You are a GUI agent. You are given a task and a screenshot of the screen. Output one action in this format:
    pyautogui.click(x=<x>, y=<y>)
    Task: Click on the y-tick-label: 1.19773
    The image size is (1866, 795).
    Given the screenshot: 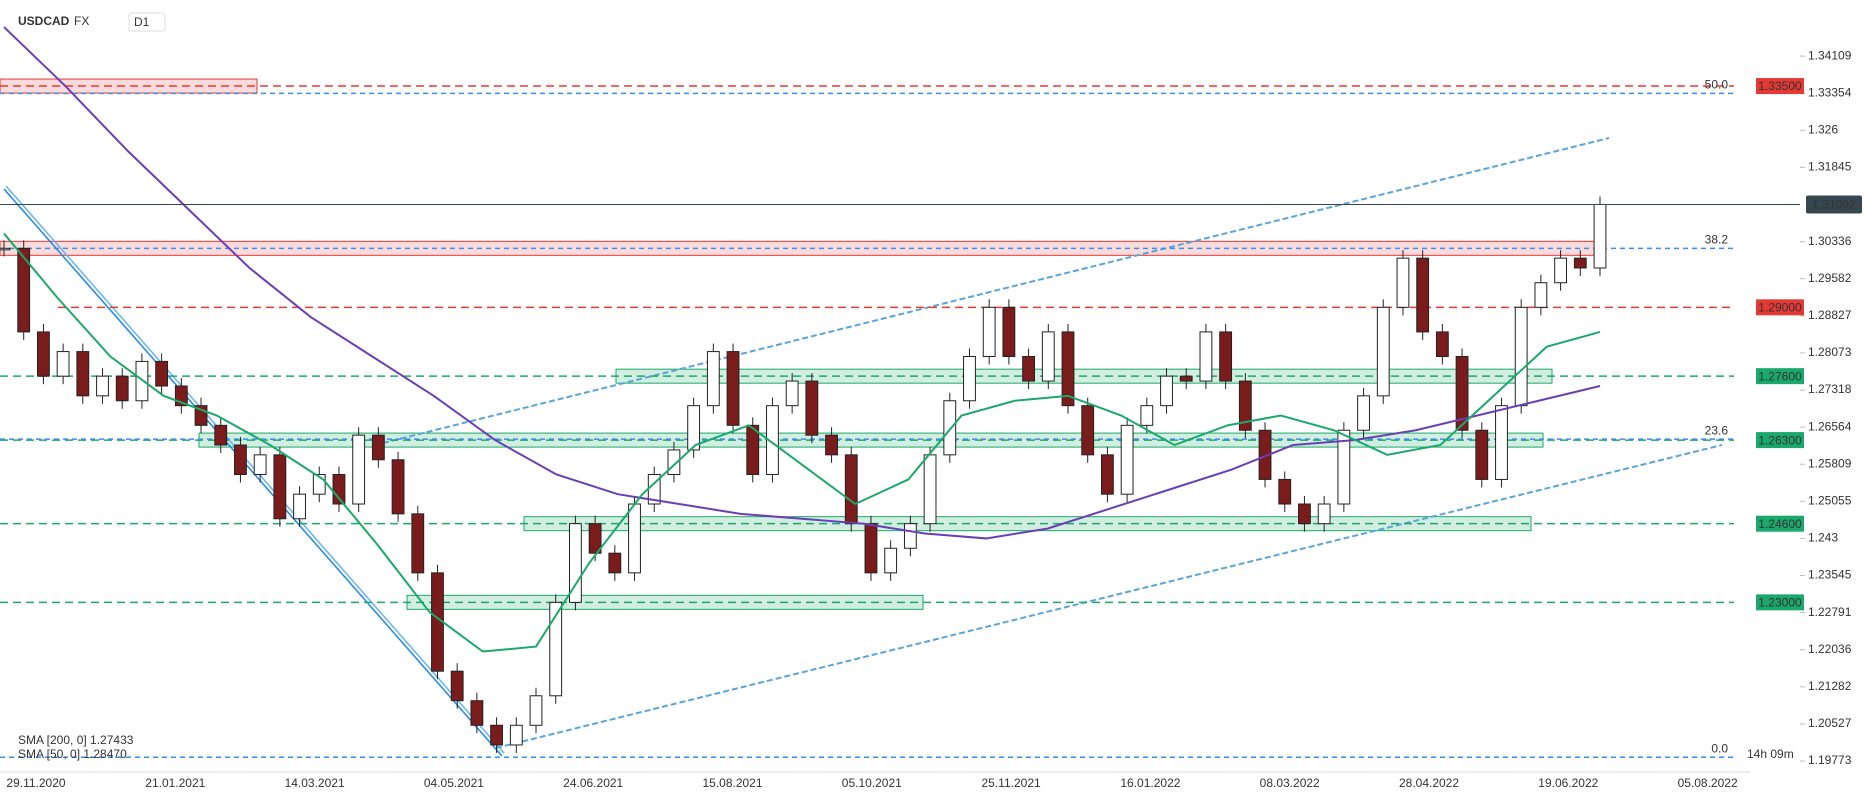 What is the action you would take?
    pyautogui.click(x=1830, y=760)
    